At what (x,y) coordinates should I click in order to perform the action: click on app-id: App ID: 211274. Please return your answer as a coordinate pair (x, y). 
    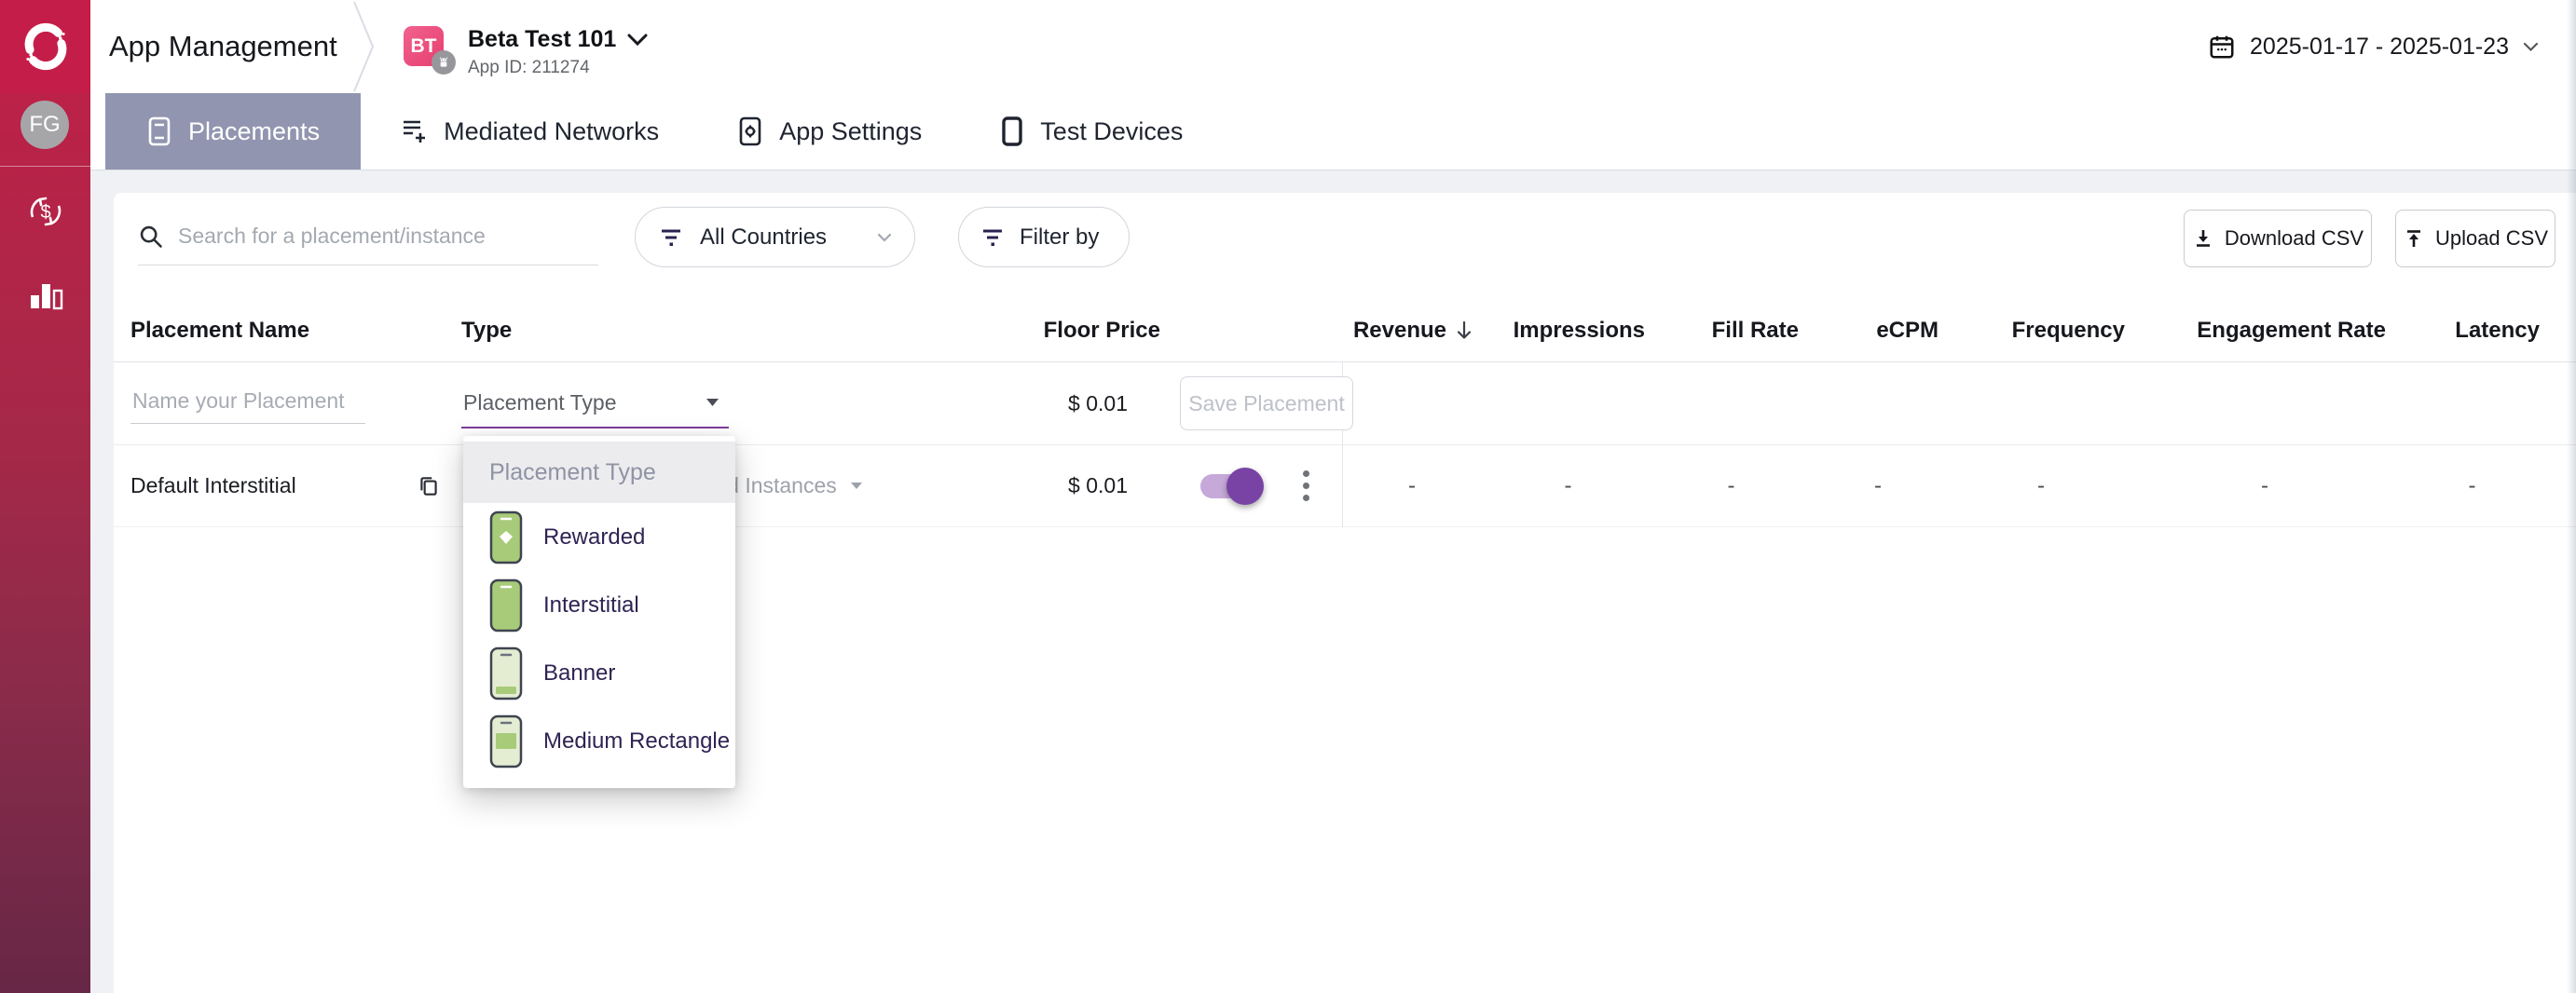
    Looking at the image, I should click on (529, 68).